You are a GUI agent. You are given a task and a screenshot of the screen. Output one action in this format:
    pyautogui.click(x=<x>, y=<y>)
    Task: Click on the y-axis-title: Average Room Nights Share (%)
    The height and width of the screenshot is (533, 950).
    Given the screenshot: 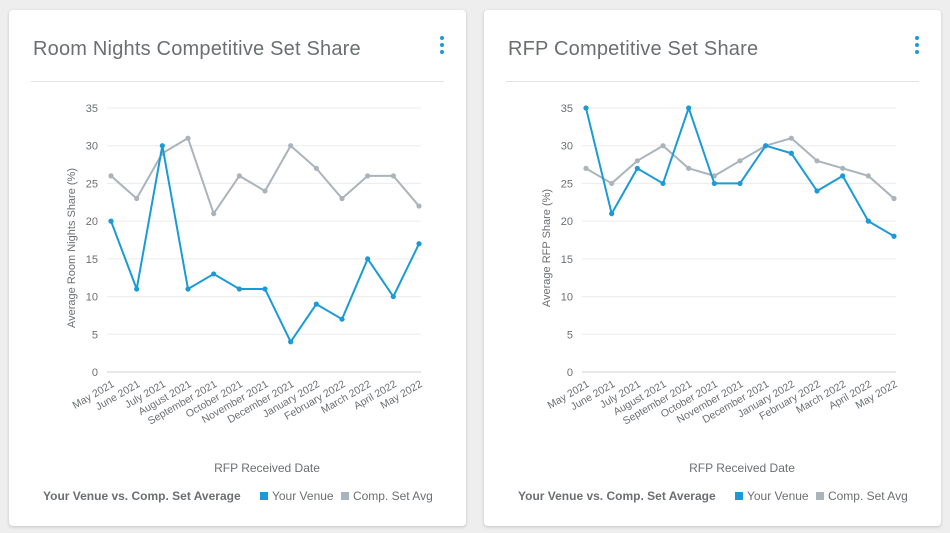 What is the action you would take?
    pyautogui.click(x=72, y=248)
    